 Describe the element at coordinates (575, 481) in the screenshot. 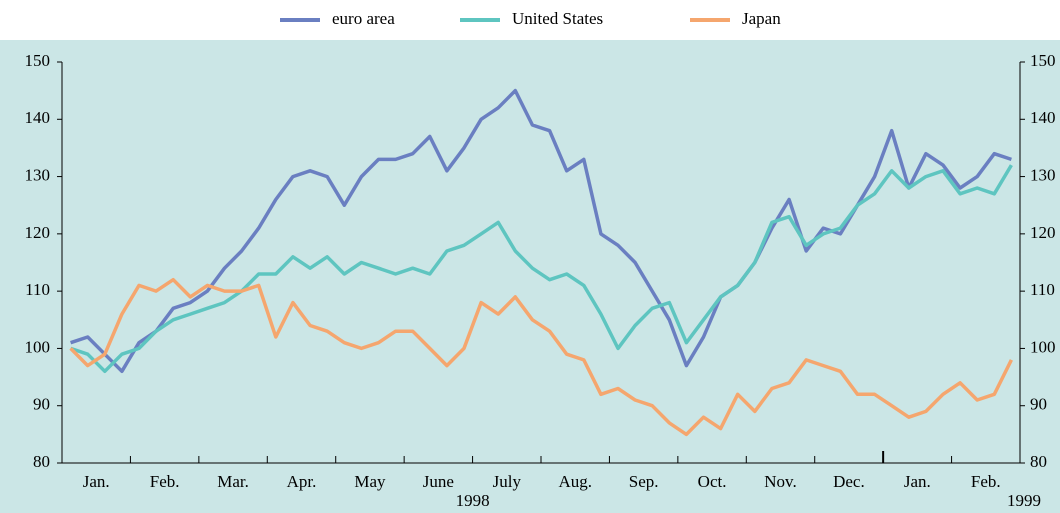

I see `x-tick-label: Aug.` at that location.